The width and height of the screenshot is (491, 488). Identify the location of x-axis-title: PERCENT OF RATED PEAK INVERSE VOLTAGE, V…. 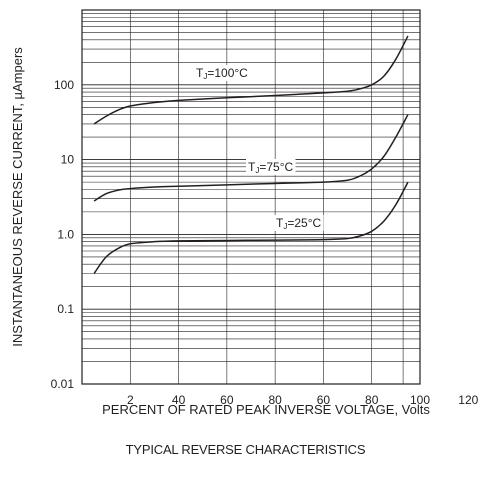
(266, 409).